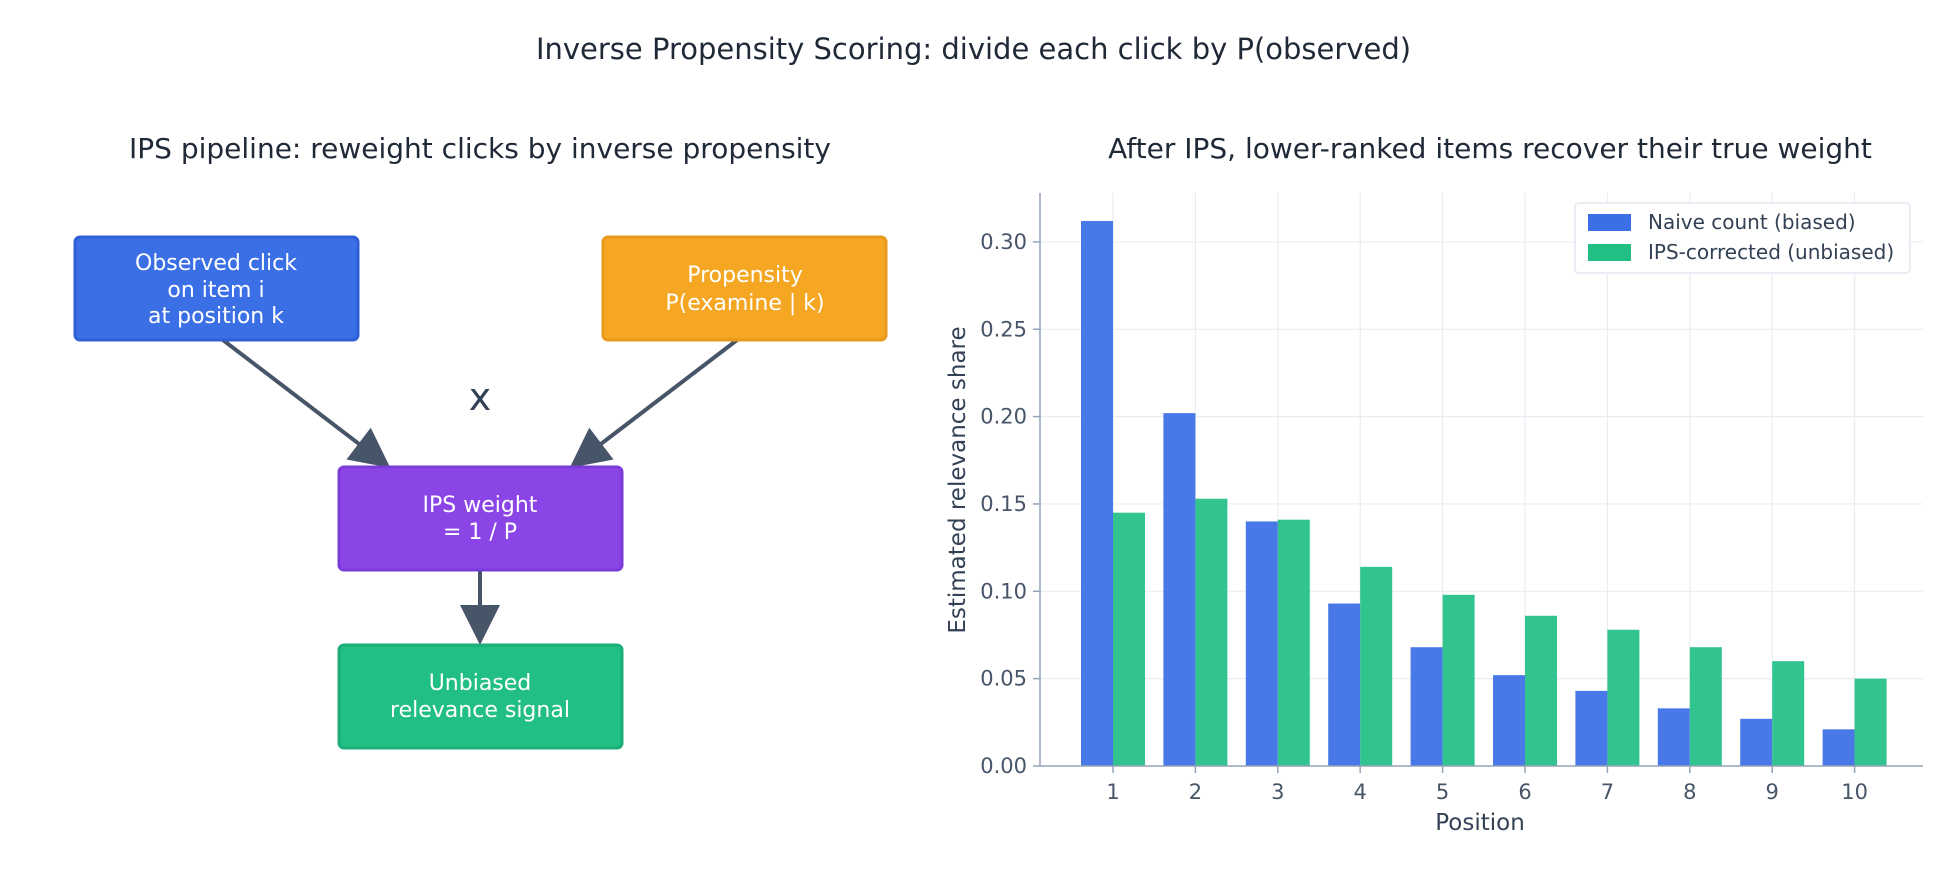 Image resolution: width=1947 pixels, height=869 pixels. What do you see at coordinates (1360, 792) in the screenshot?
I see `x-tick-label: 4` at bounding box center [1360, 792].